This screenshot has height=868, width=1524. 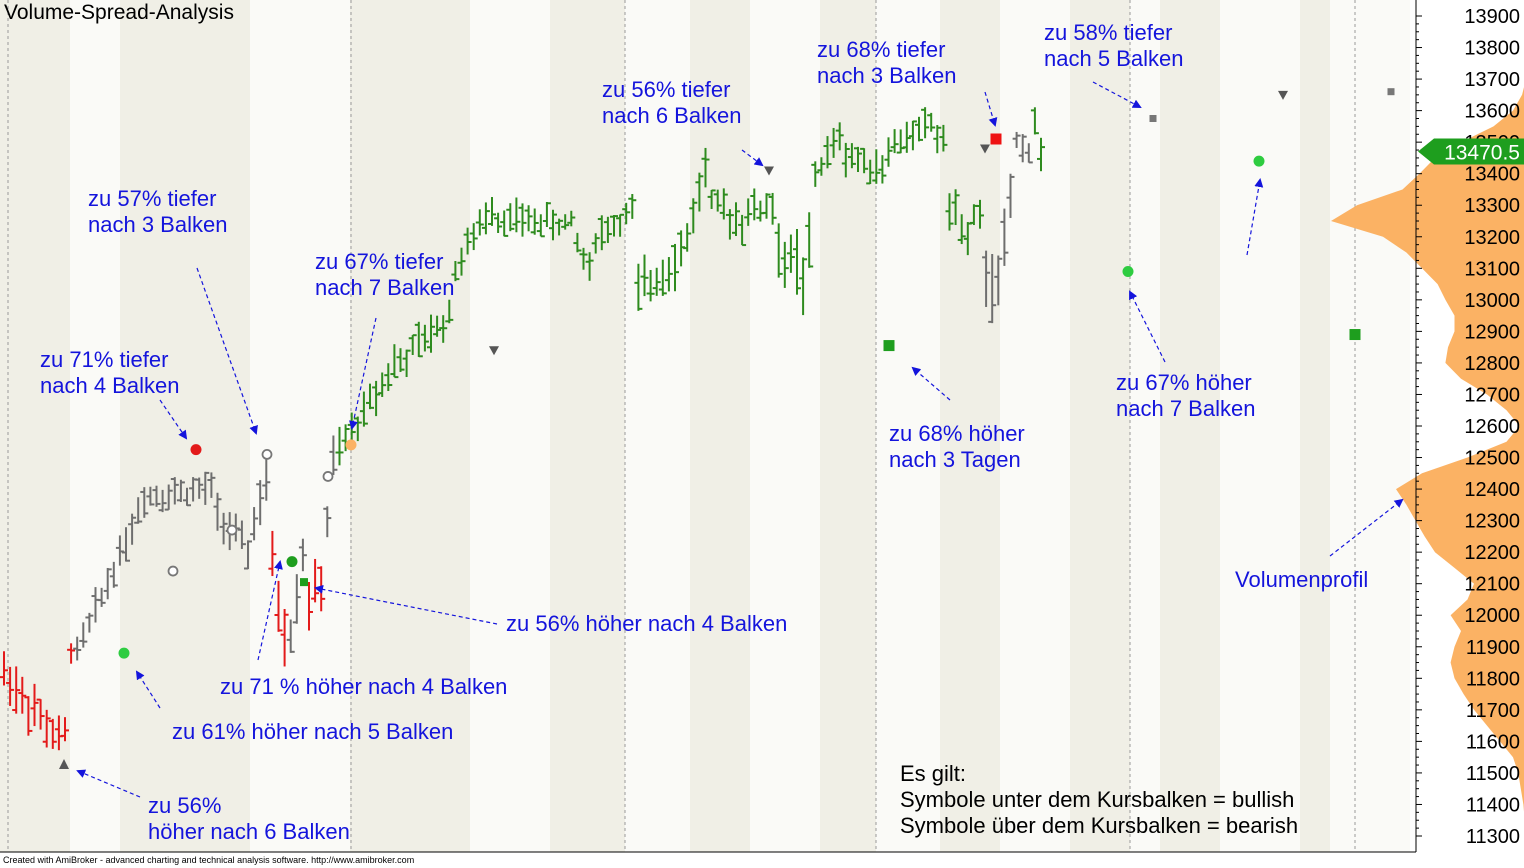 I want to click on annotation-67-tiefer: zu 67% tiefer nach 7 Balken, so click(x=385, y=274).